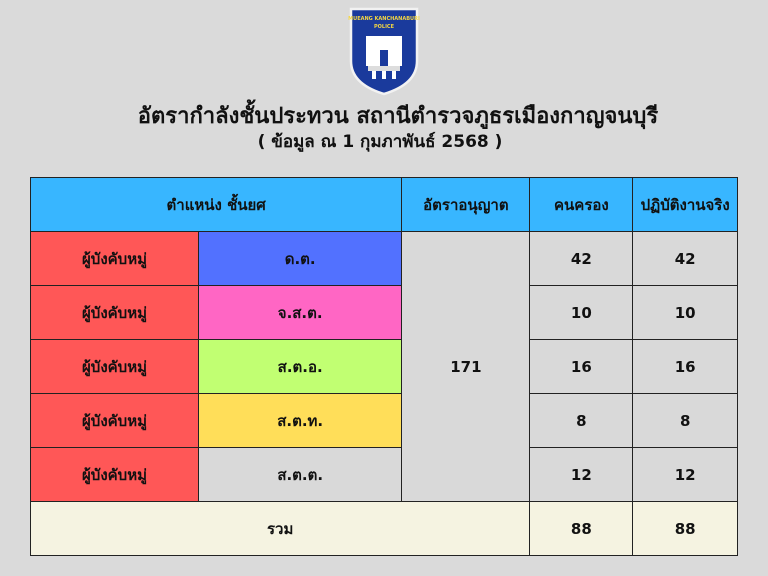 This screenshot has height=576, width=768. I want to click on filled-cell: 12, so click(581, 474).